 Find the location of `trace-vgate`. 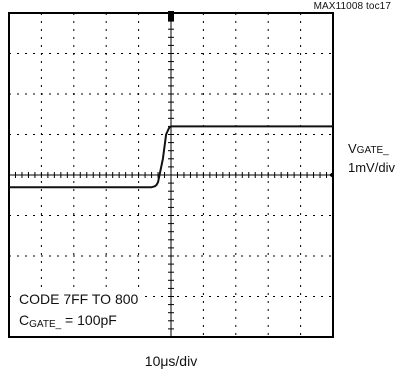

trace-vgate is located at coordinates (171, 157).